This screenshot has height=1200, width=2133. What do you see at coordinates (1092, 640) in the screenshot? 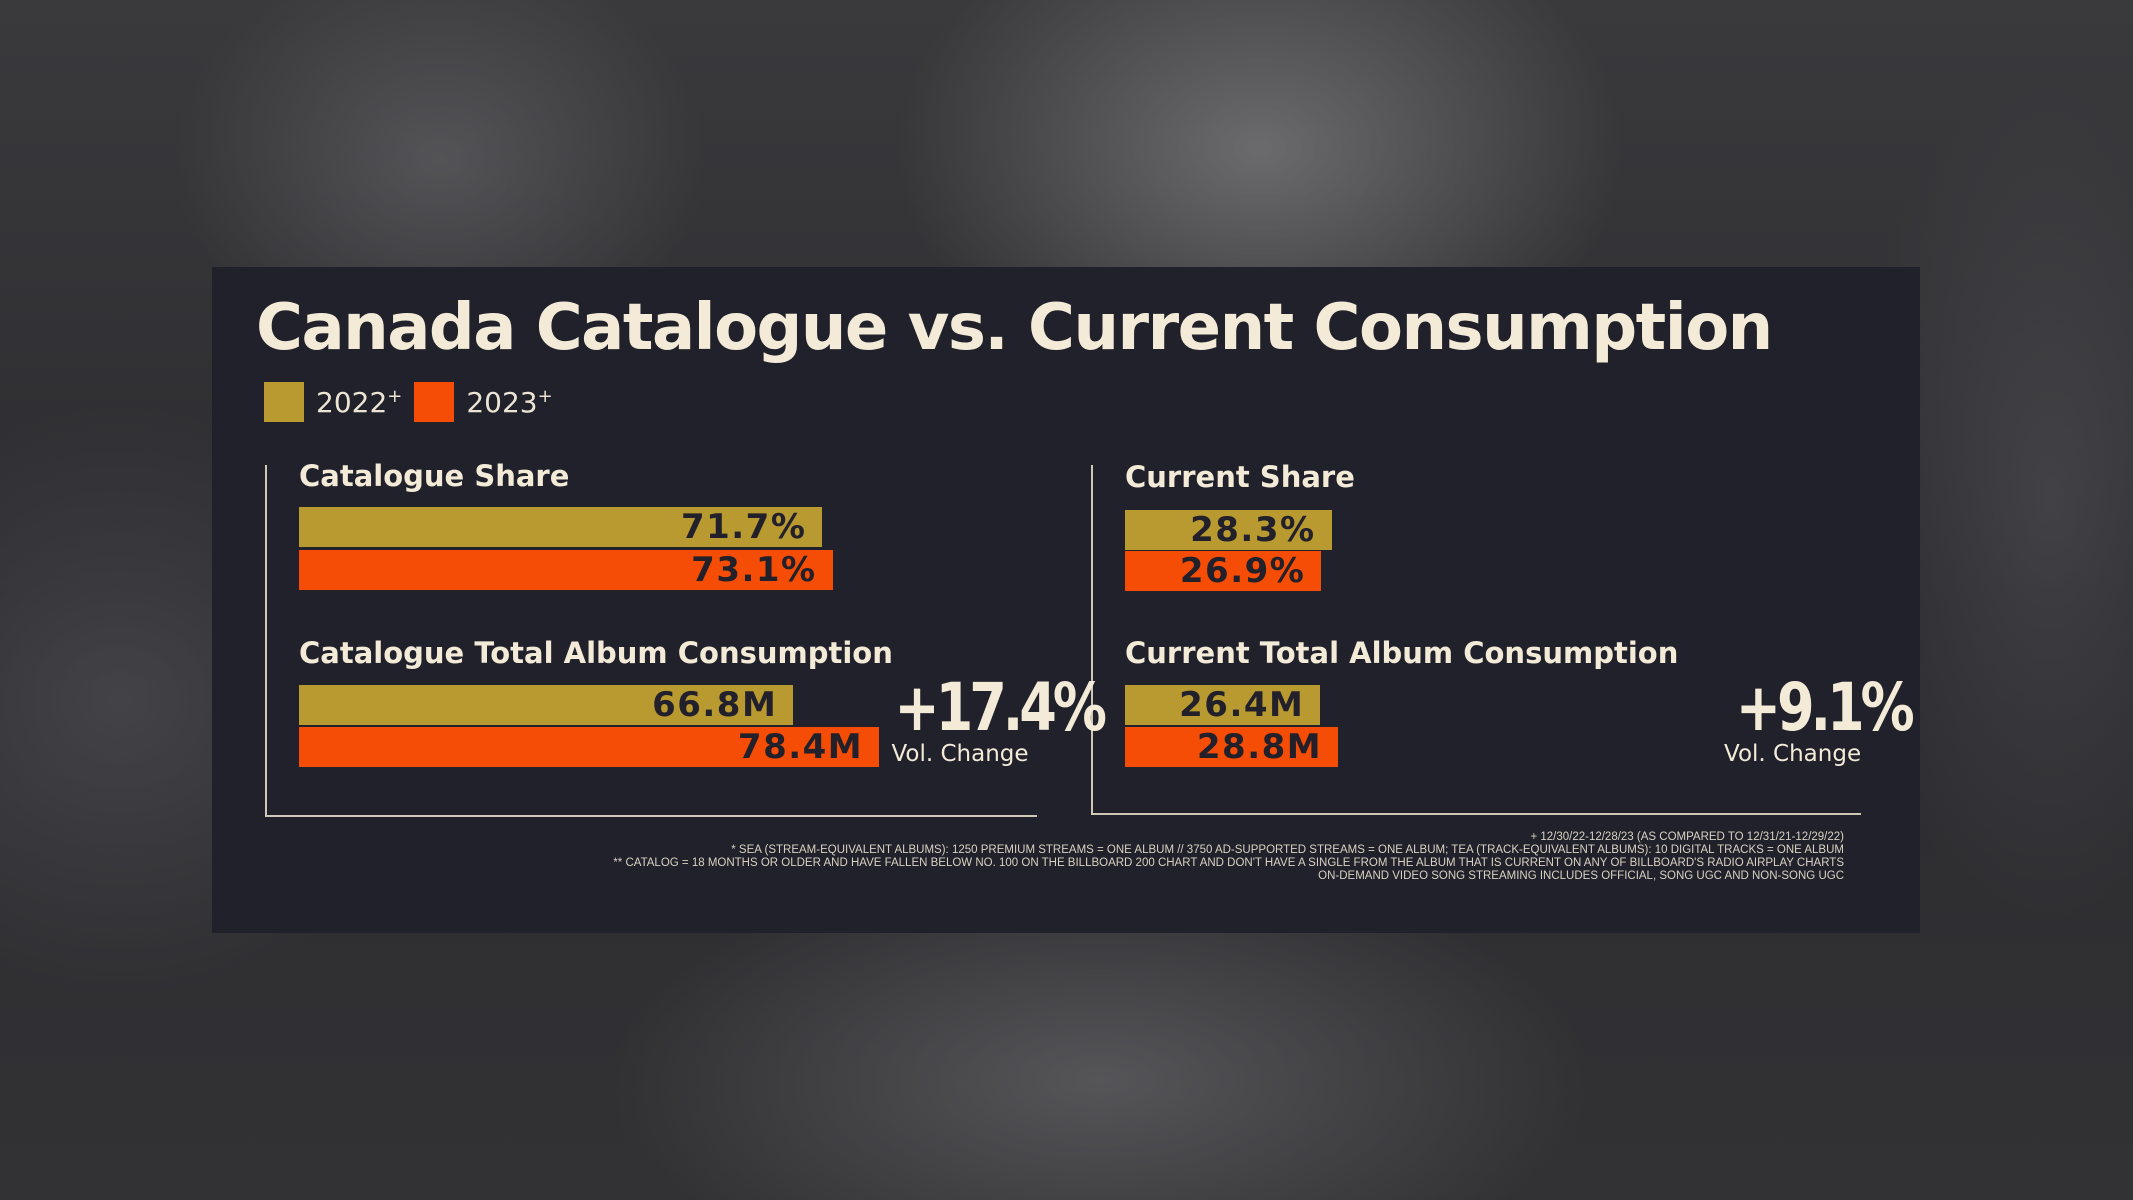
I see `right-group-vertical-line` at bounding box center [1092, 640].